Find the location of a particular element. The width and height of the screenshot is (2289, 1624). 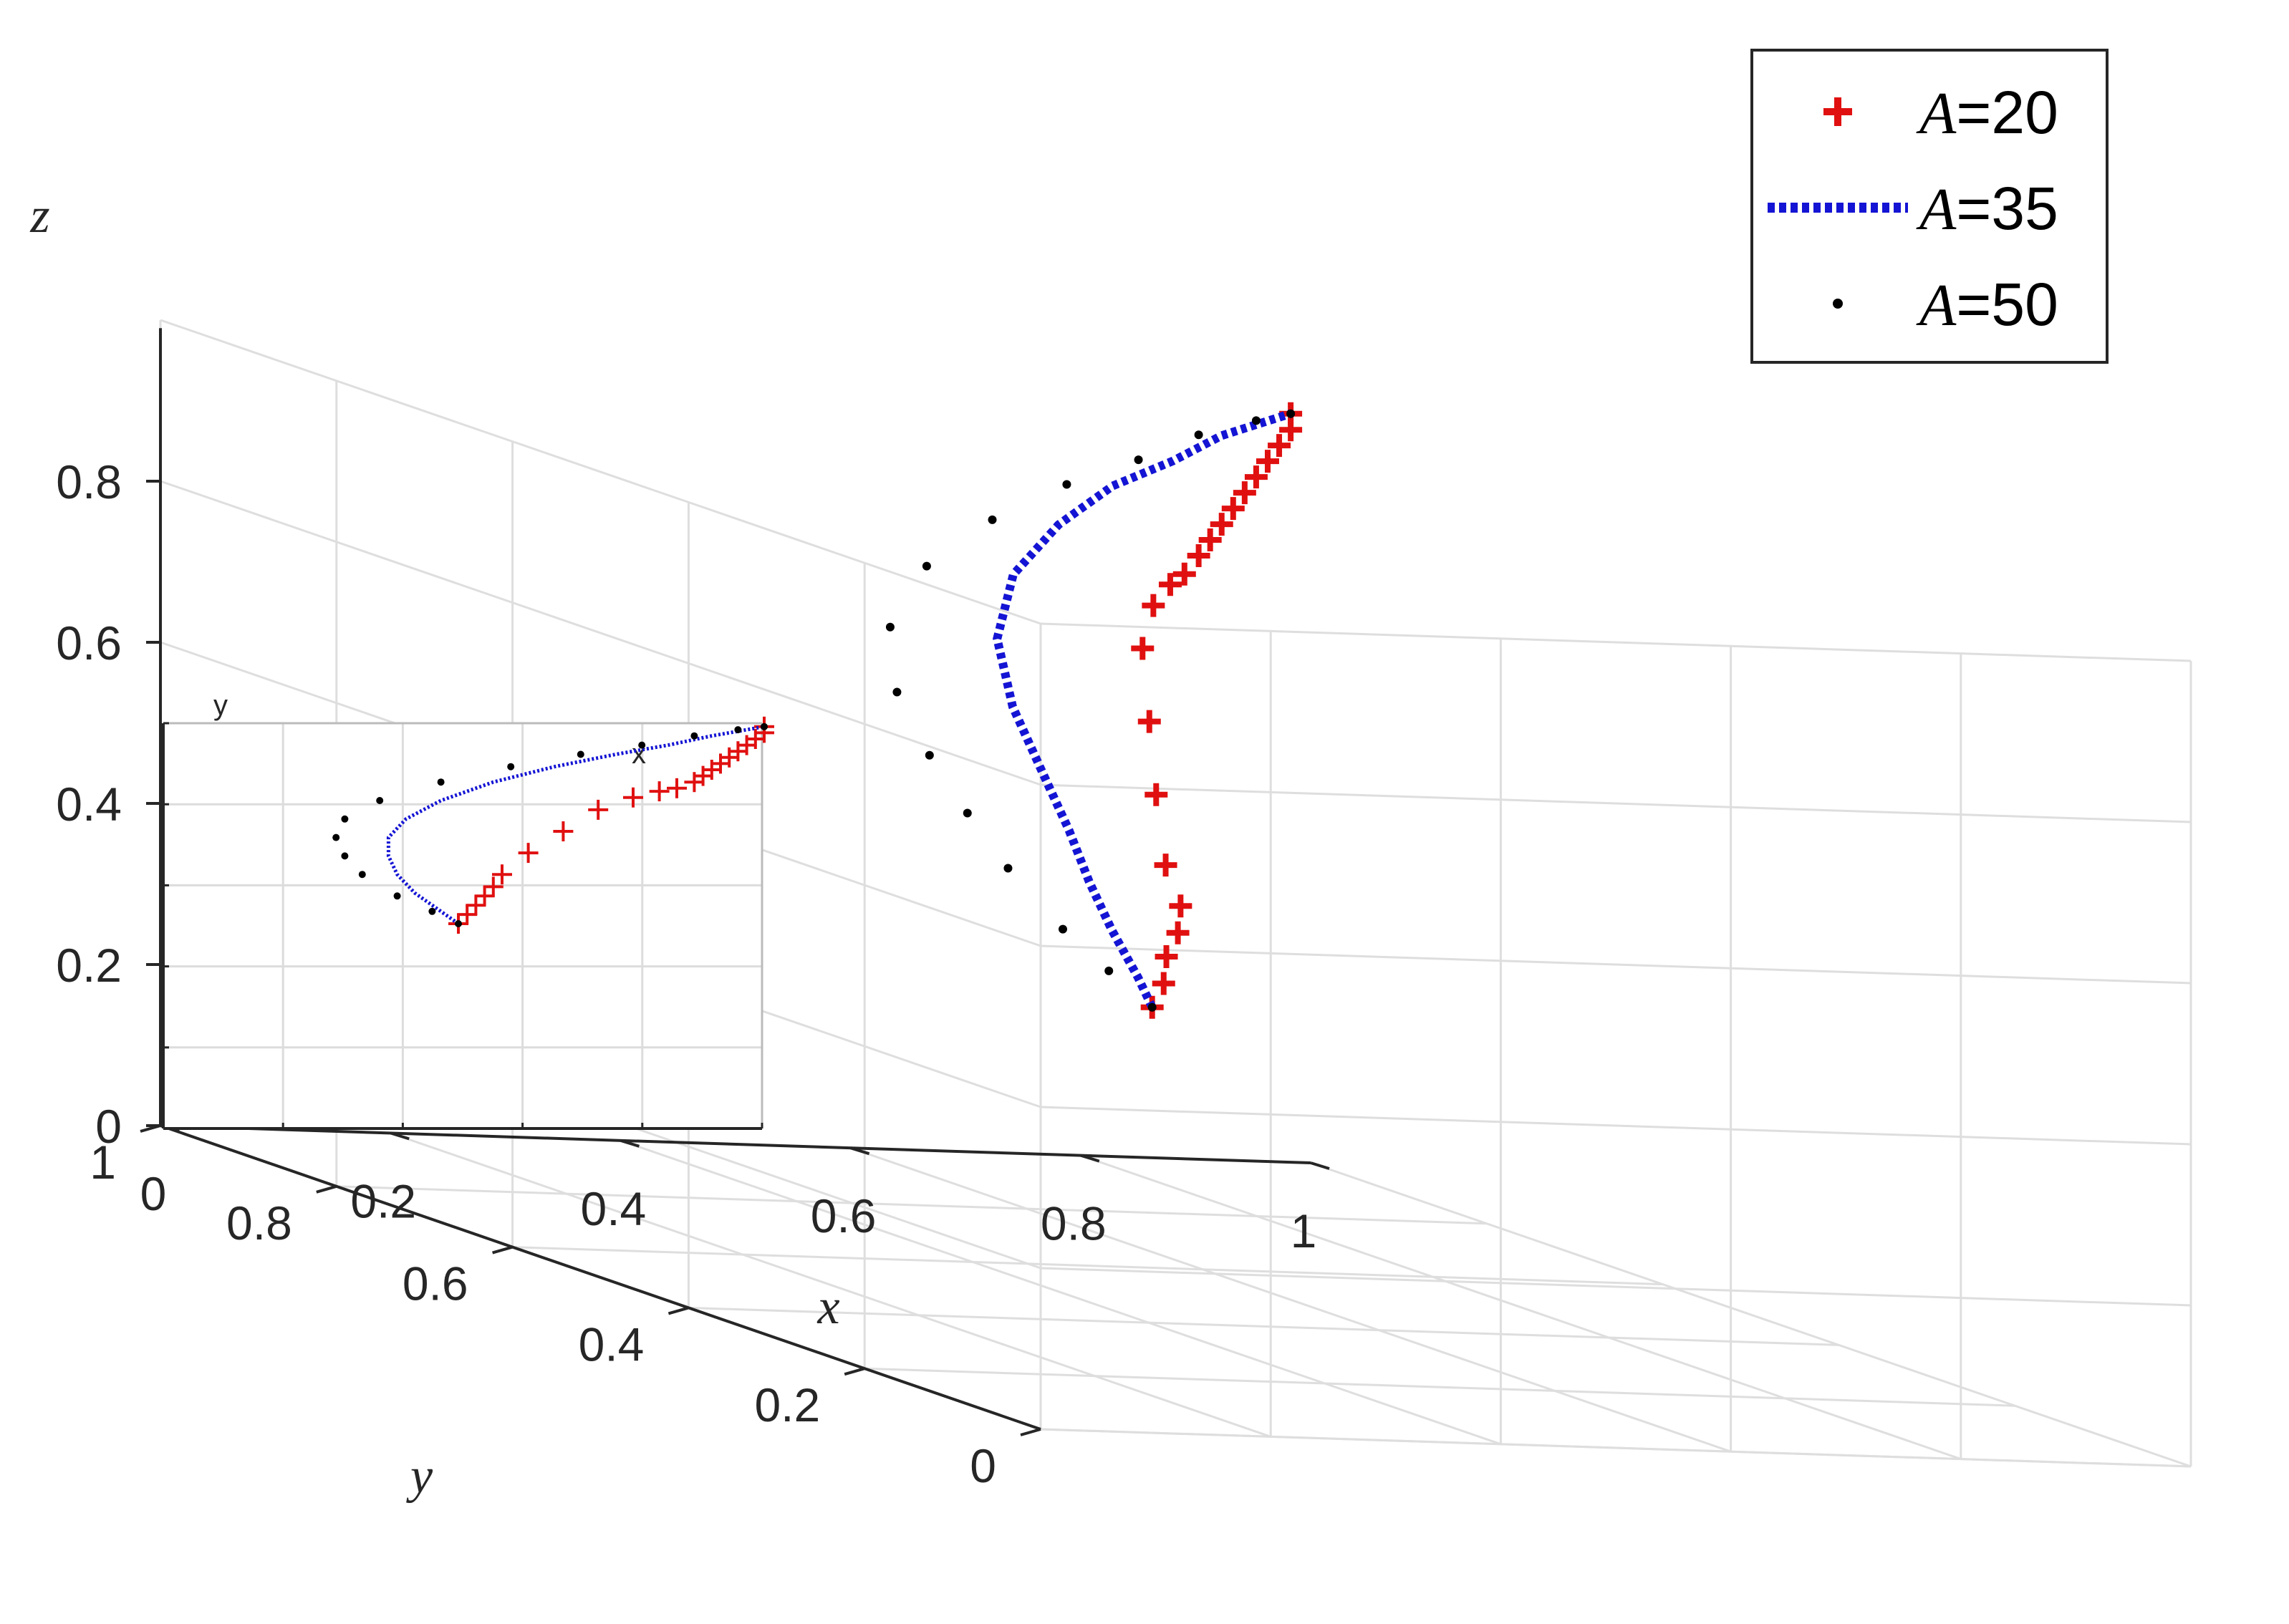

y-axis-label: y is located at coordinates (420, 1476).